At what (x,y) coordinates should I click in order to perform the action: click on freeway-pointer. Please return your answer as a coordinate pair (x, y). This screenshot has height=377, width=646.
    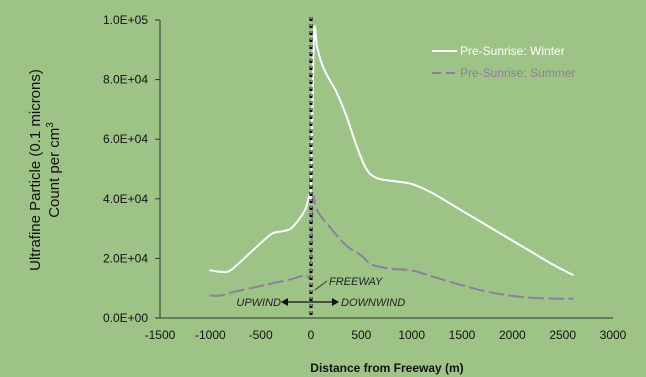
    Looking at the image, I should click on (321, 285).